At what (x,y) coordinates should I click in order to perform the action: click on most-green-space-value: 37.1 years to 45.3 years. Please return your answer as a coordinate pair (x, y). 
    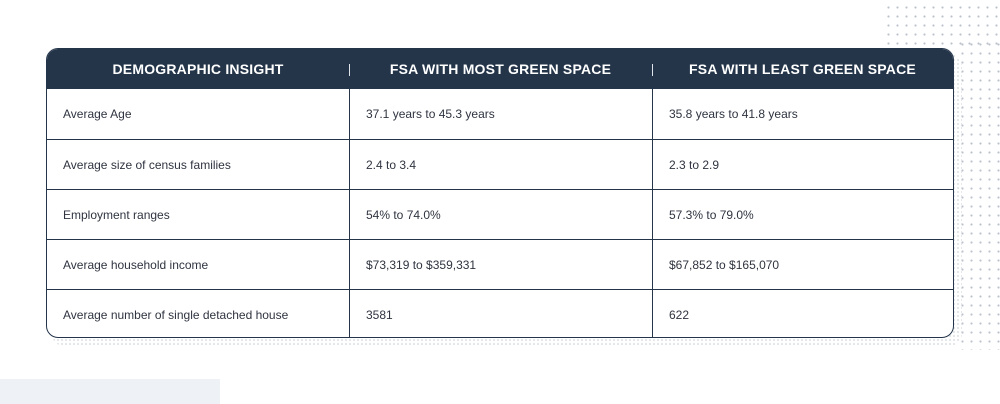
    Looking at the image, I should click on (500, 114).